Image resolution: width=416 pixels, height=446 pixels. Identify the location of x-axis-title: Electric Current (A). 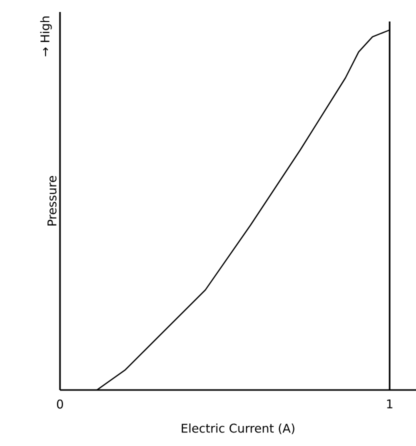
(238, 428).